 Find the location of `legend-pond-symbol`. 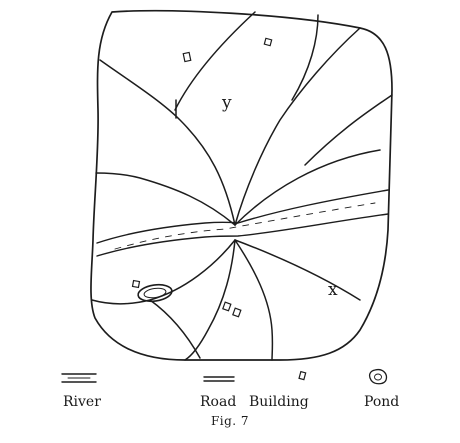

legend-pond-symbol is located at coordinates (378, 376).